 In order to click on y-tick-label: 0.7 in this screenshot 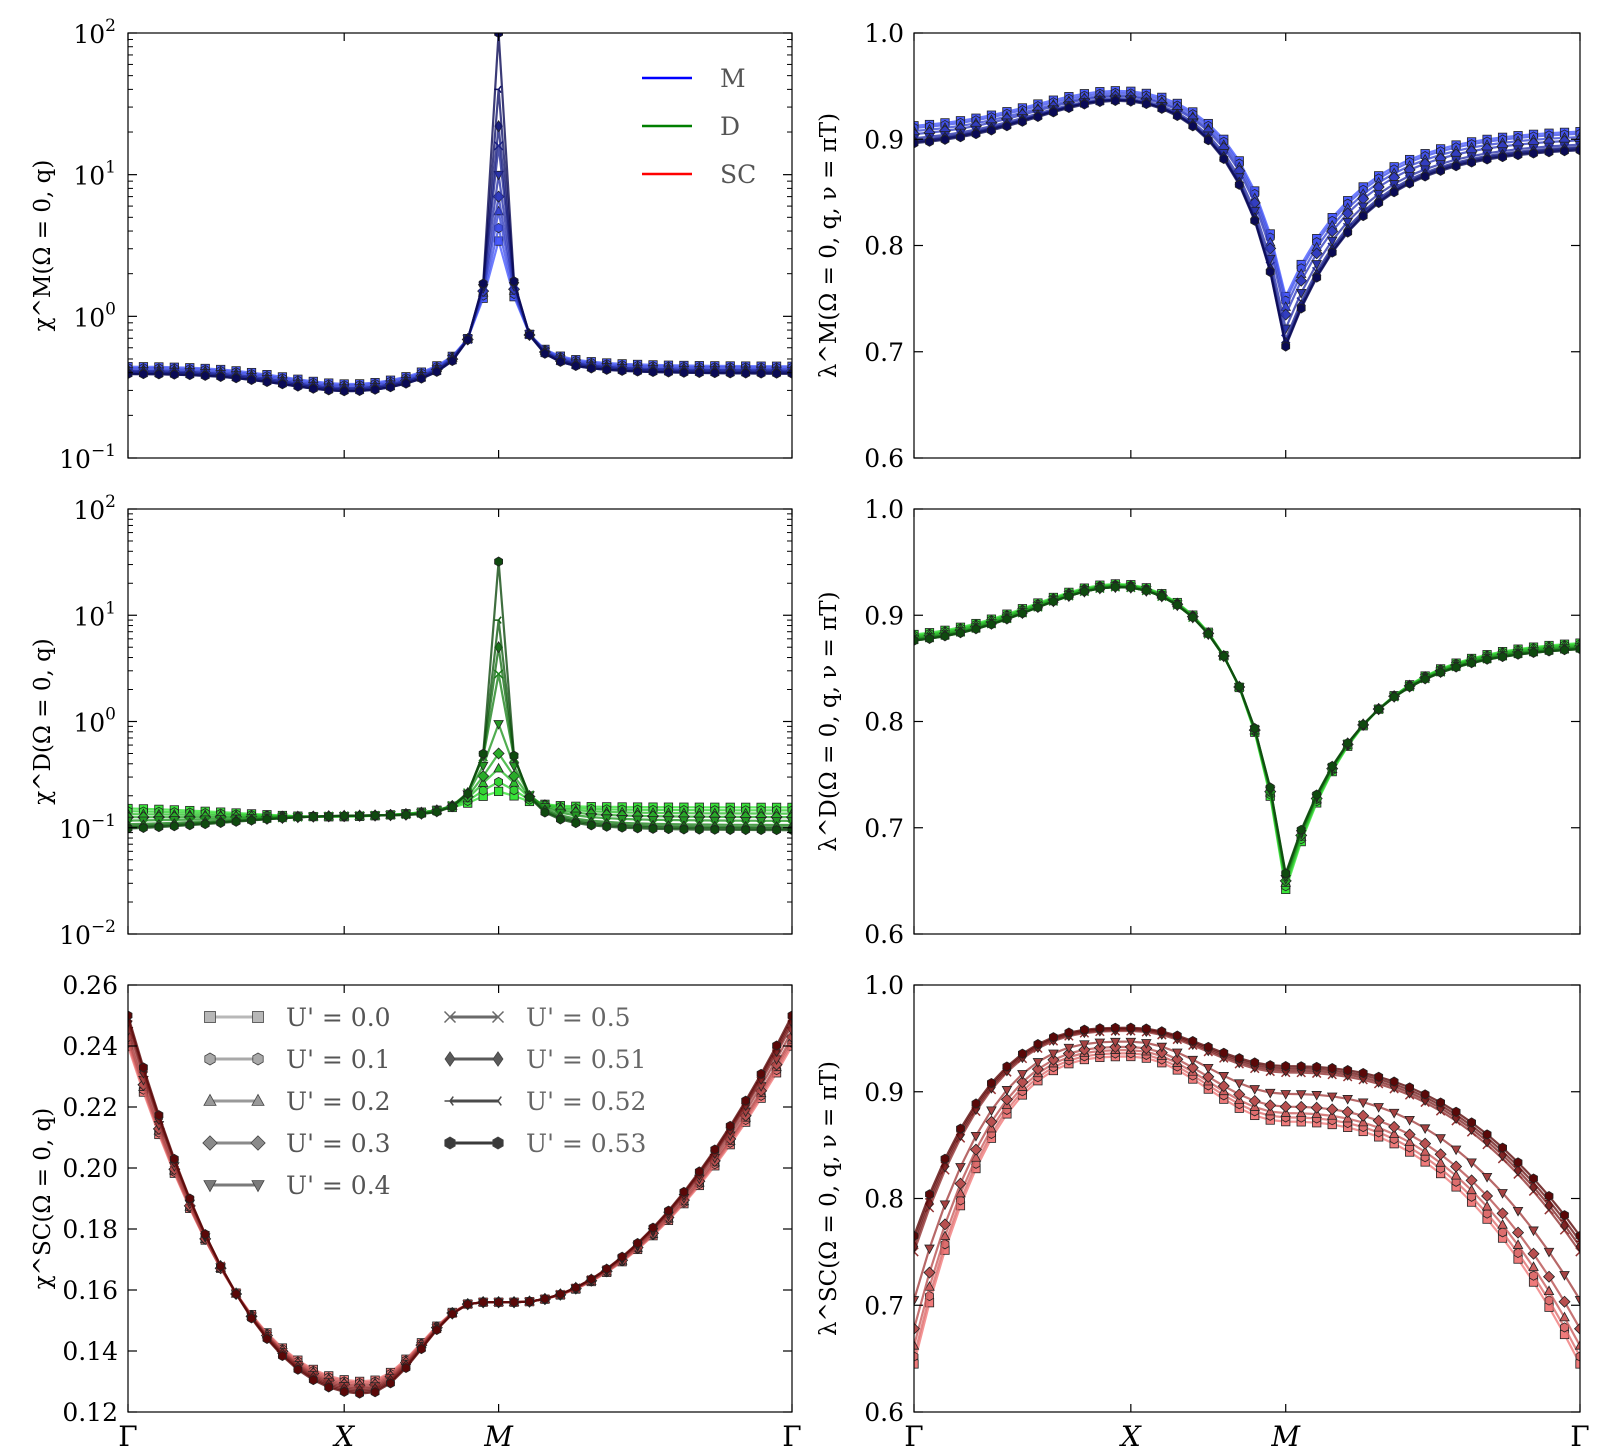, I will do `click(884, 1305)`.